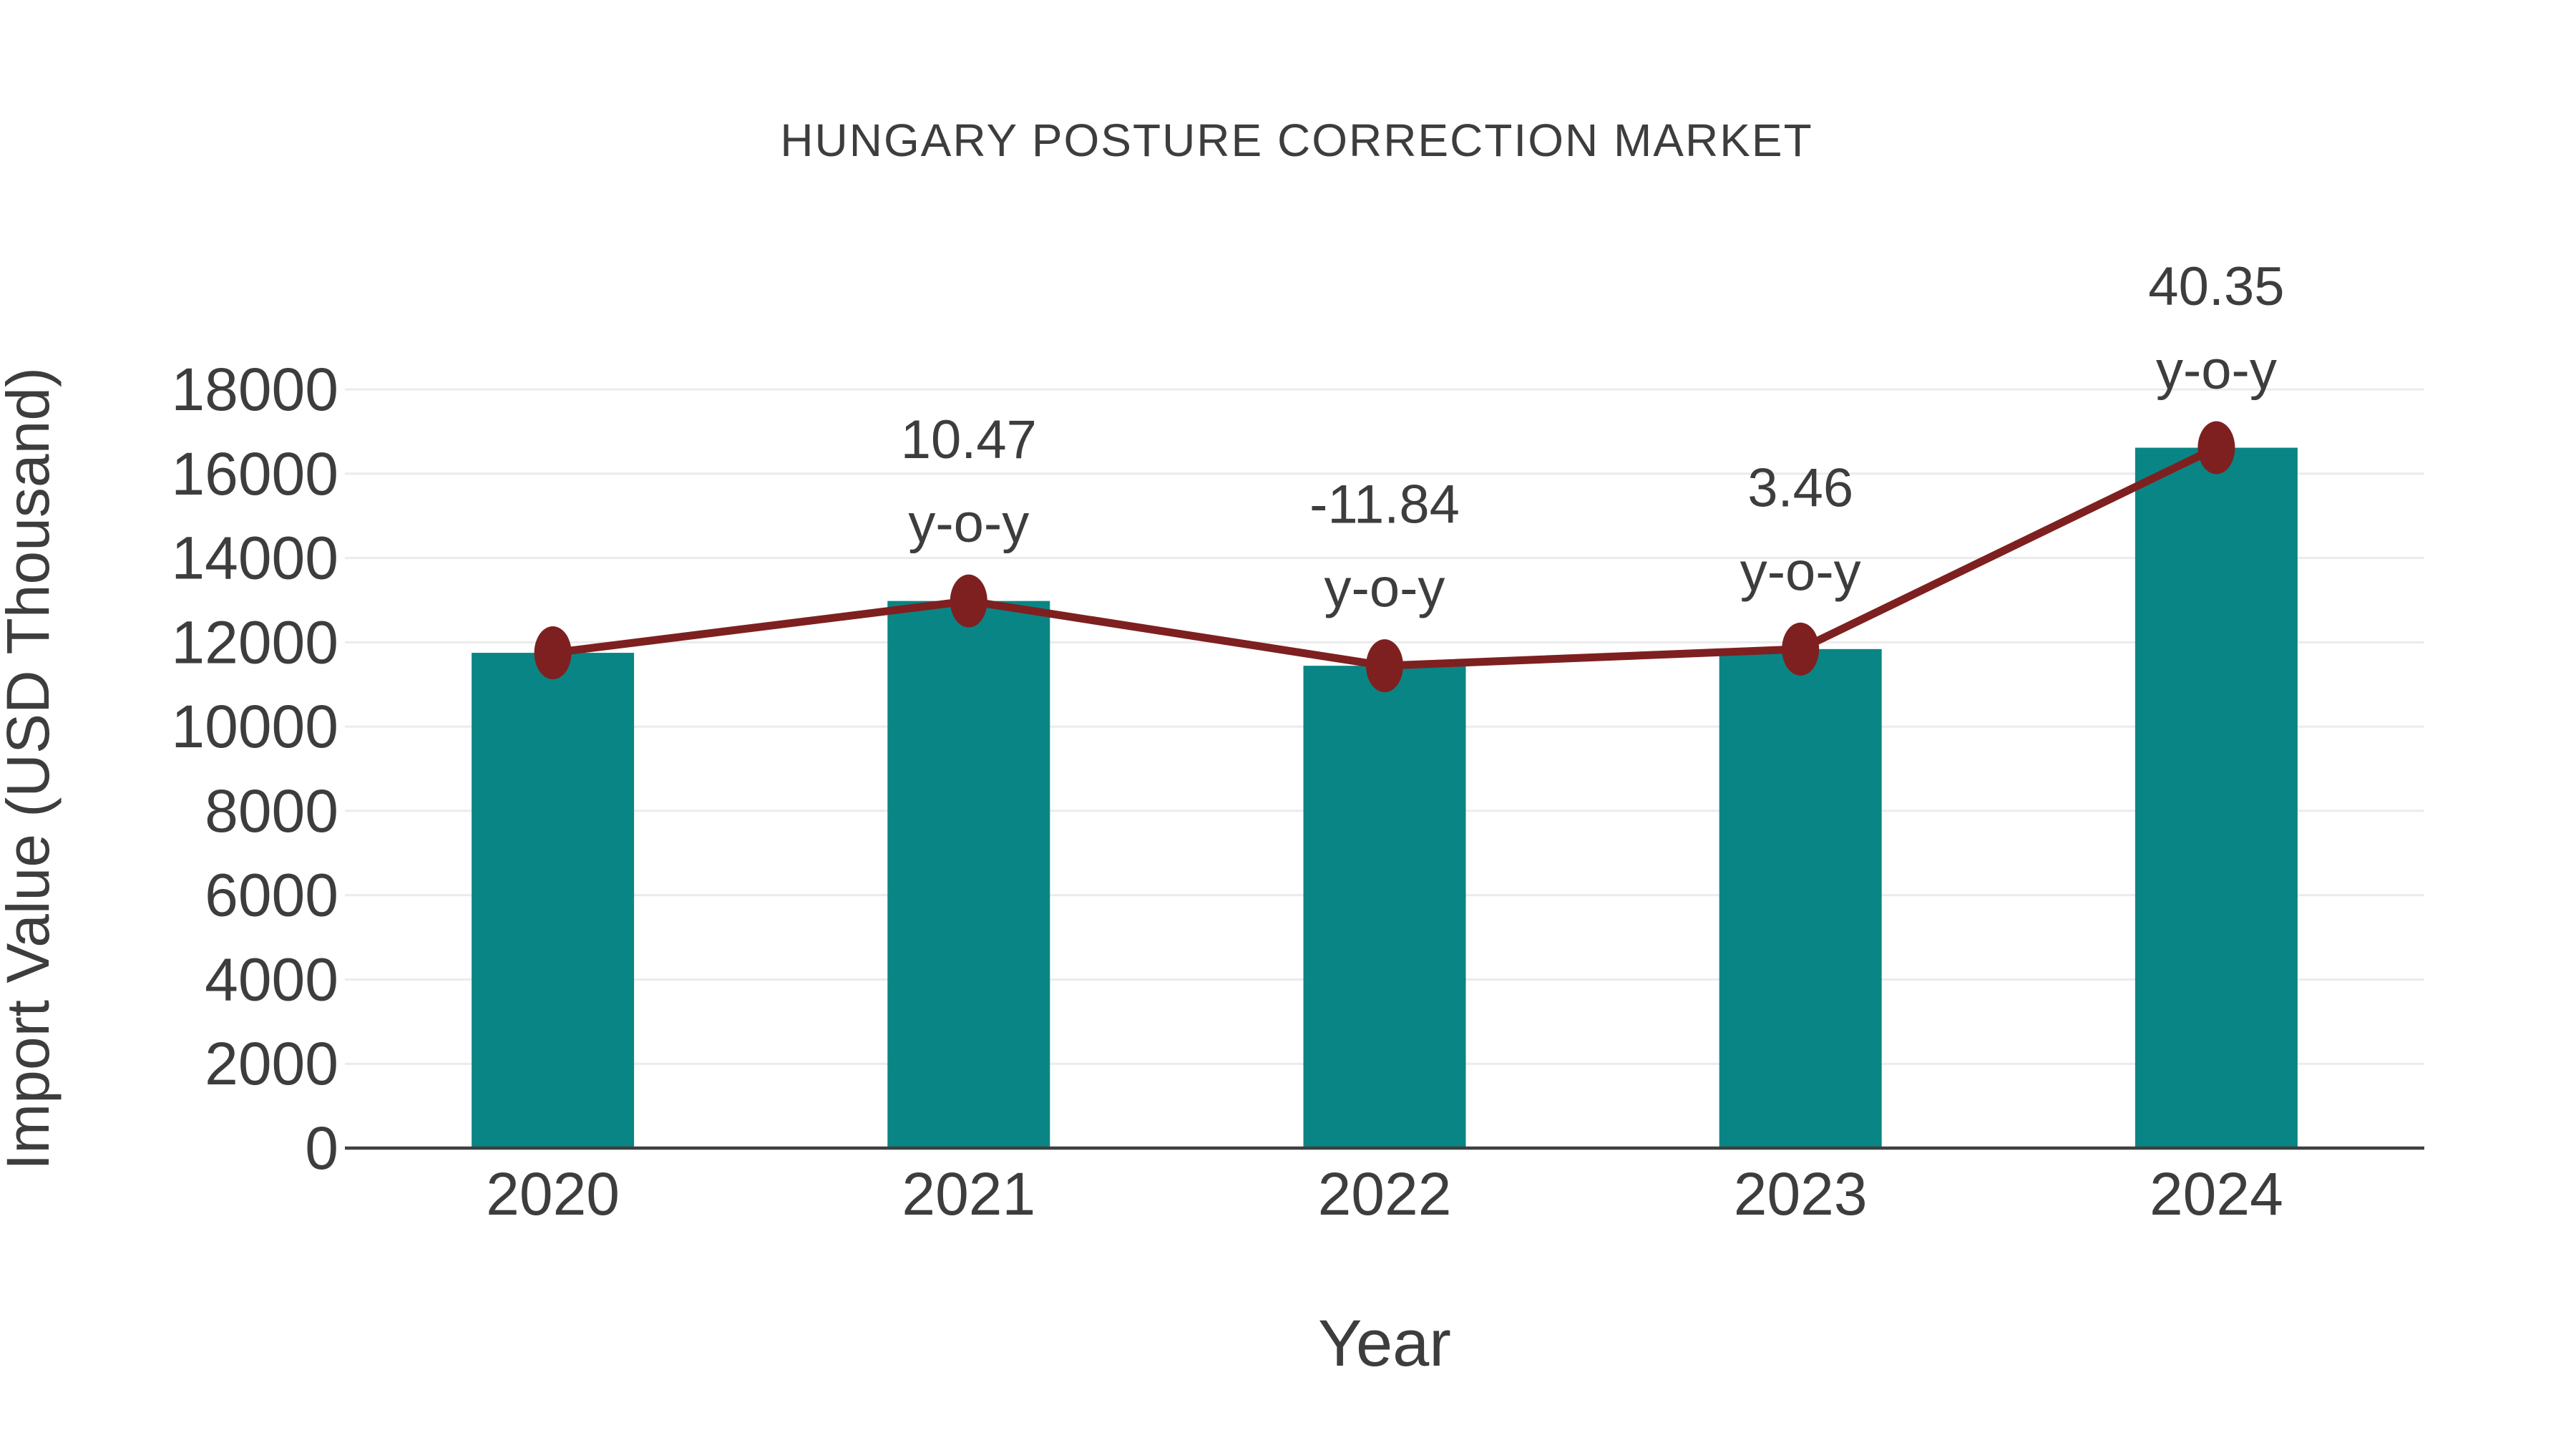  Describe the element at coordinates (271, 1063) in the screenshot. I see `y-tick-label-2000: 2000` at that location.